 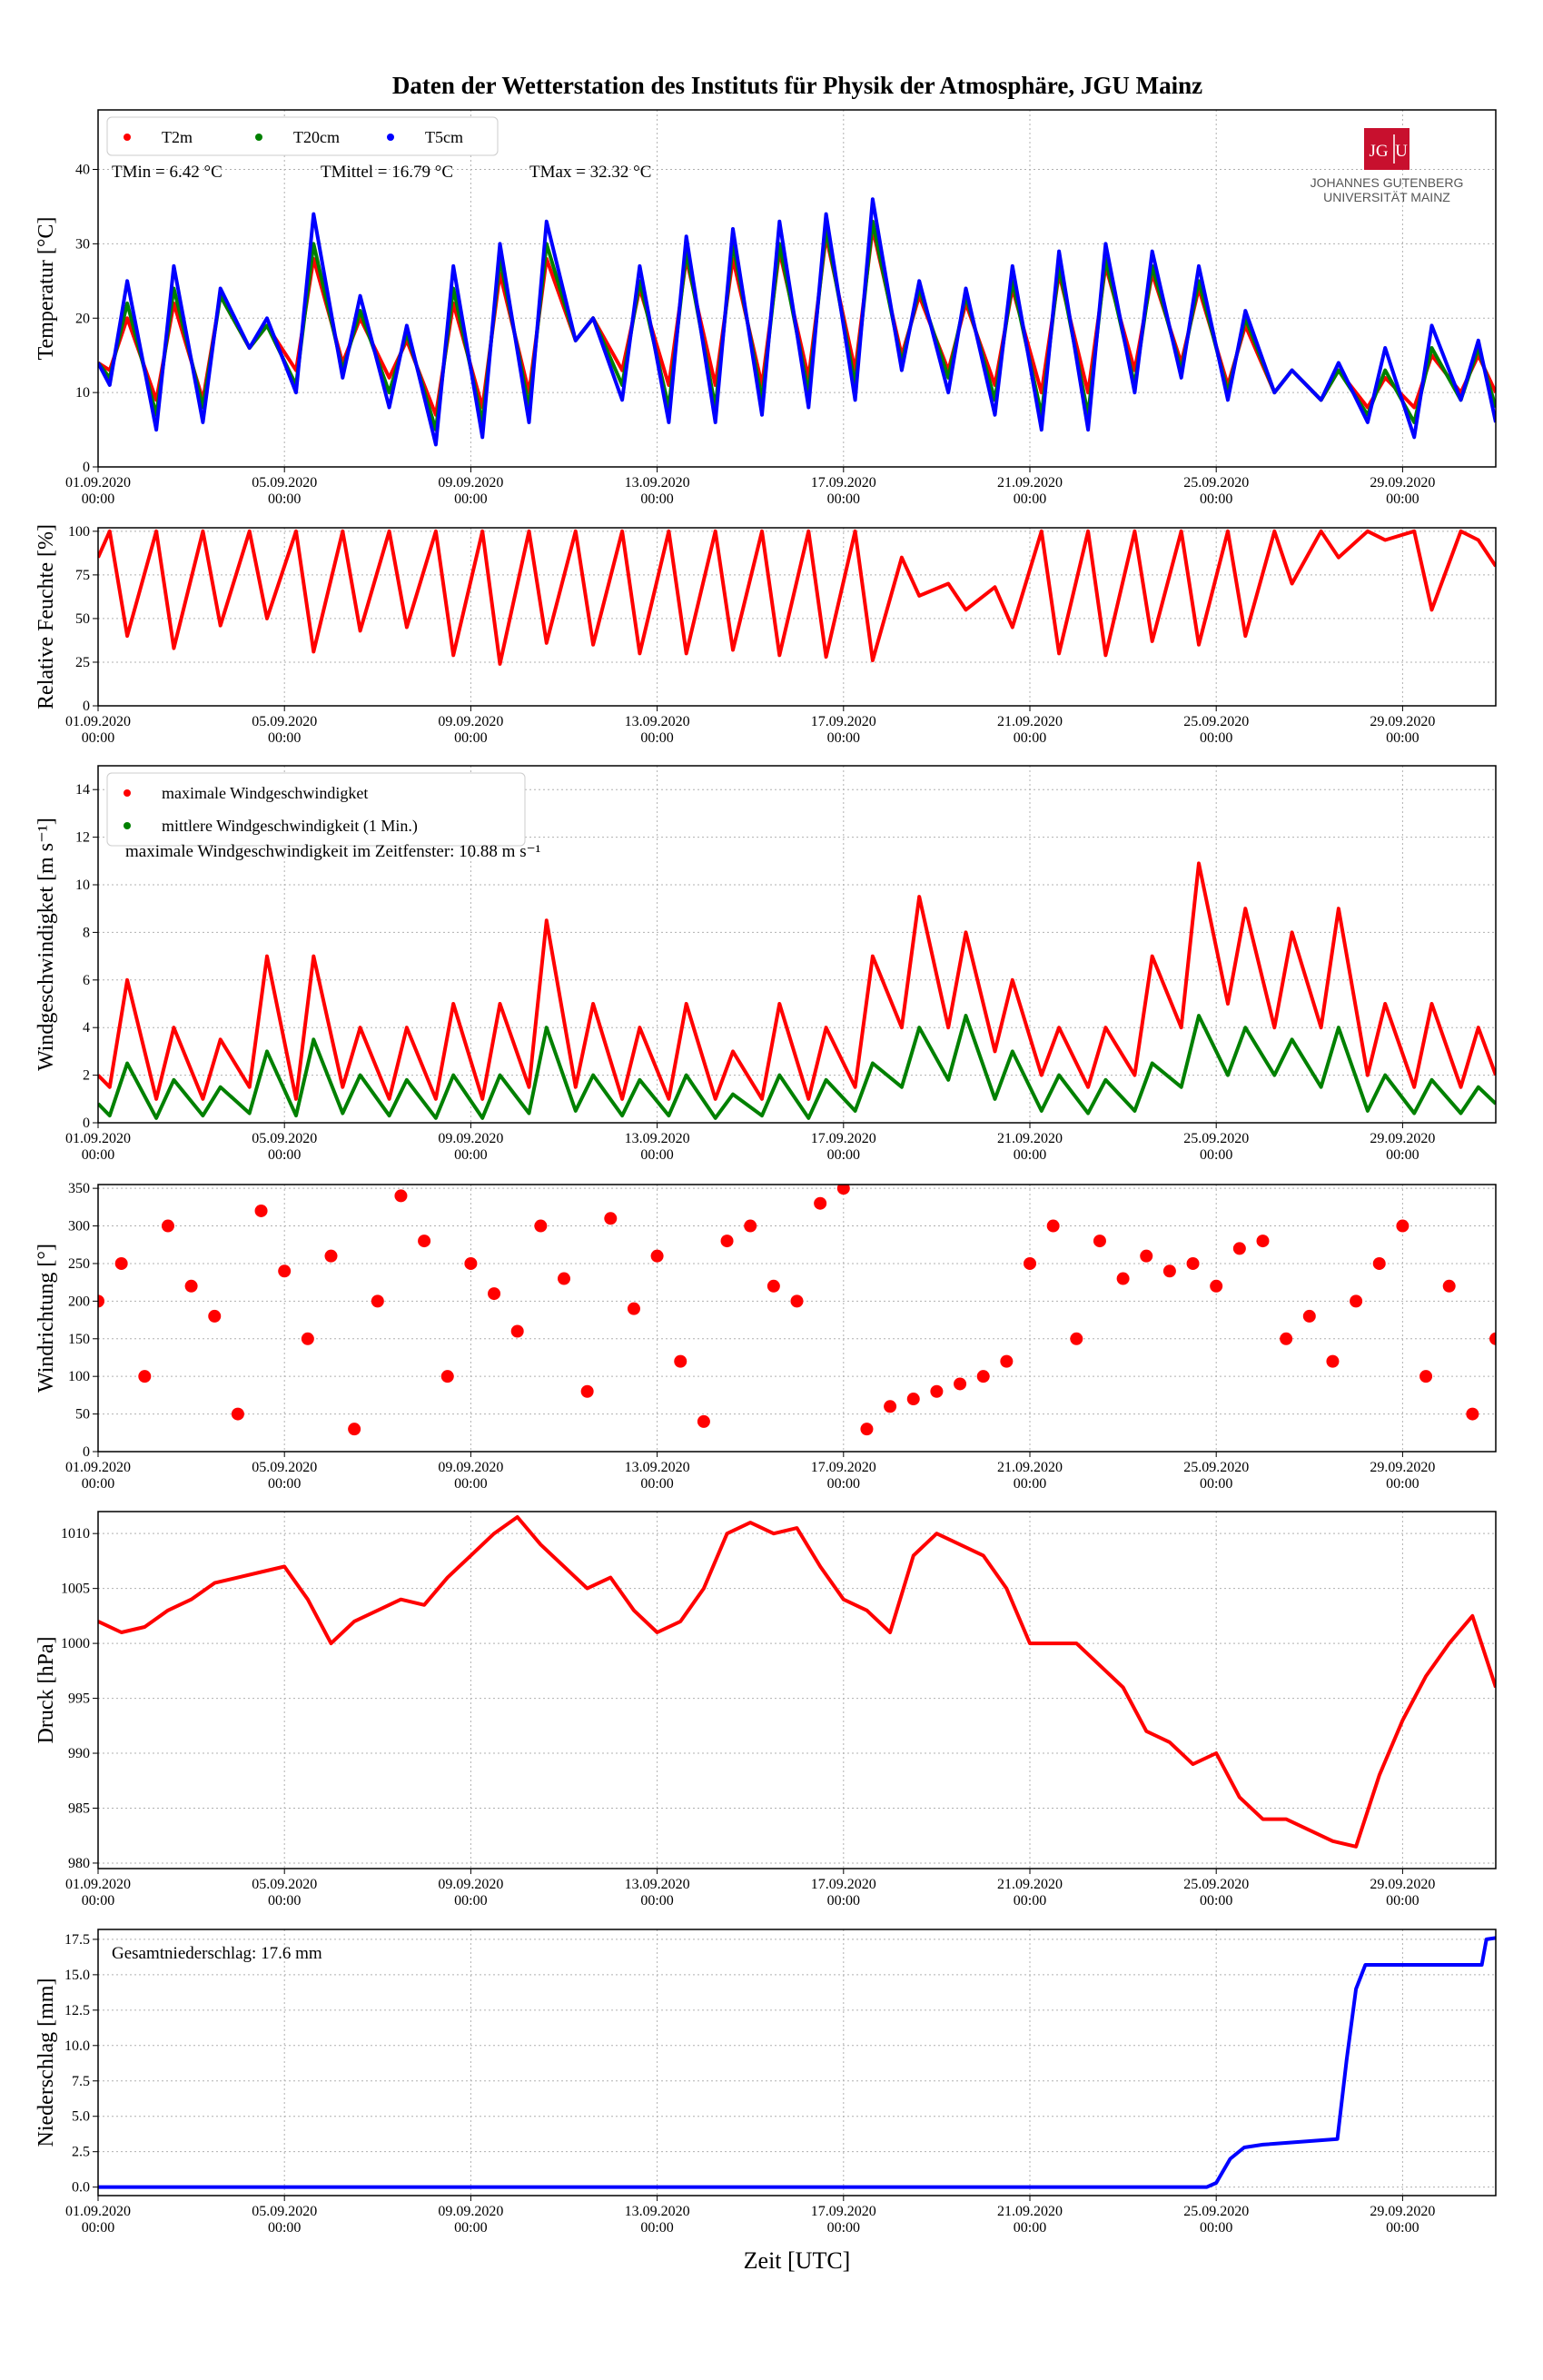 I want to click on y-tick-label: 40, so click(x=82, y=170).